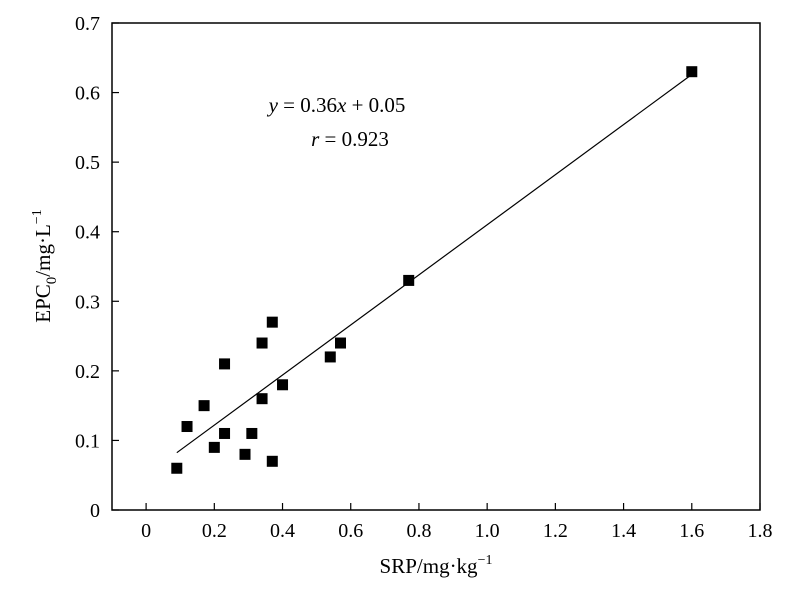 Image resolution: width=800 pixels, height=590 pixels. I want to click on y-axis-title: EPC0/mg·L−1, so click(45, 265).